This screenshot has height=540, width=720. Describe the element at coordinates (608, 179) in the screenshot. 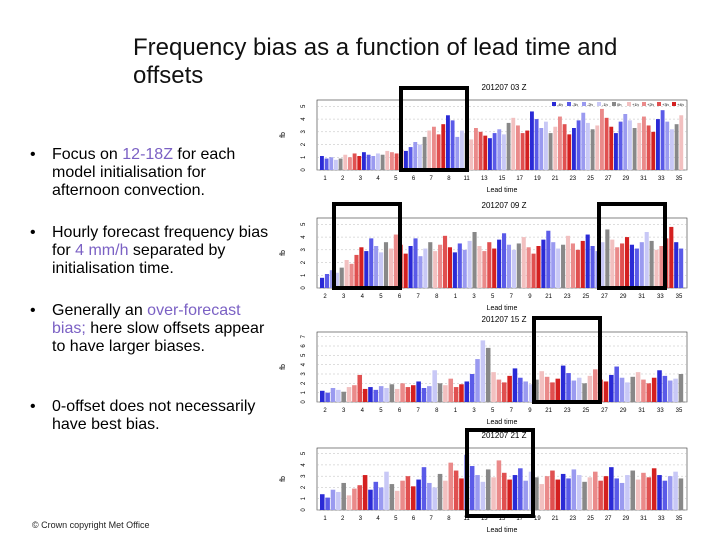

I see `x-tick-label: 27` at that location.